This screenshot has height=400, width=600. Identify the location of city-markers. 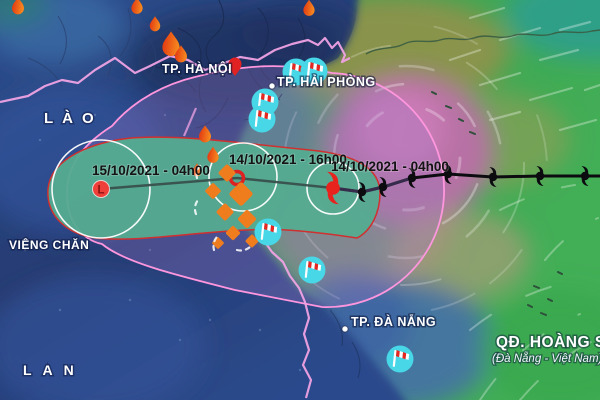
(288, 195).